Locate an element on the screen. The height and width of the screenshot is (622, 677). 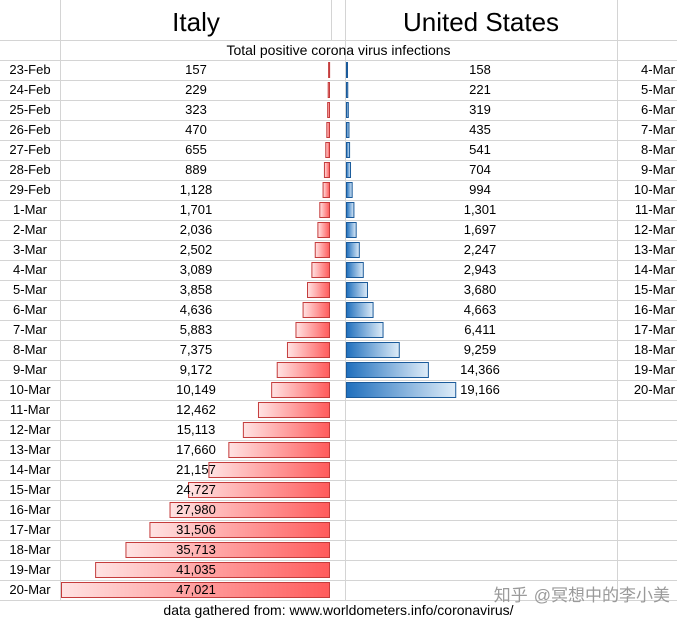
us-value-label: 1,301 is located at coordinates (480, 209).